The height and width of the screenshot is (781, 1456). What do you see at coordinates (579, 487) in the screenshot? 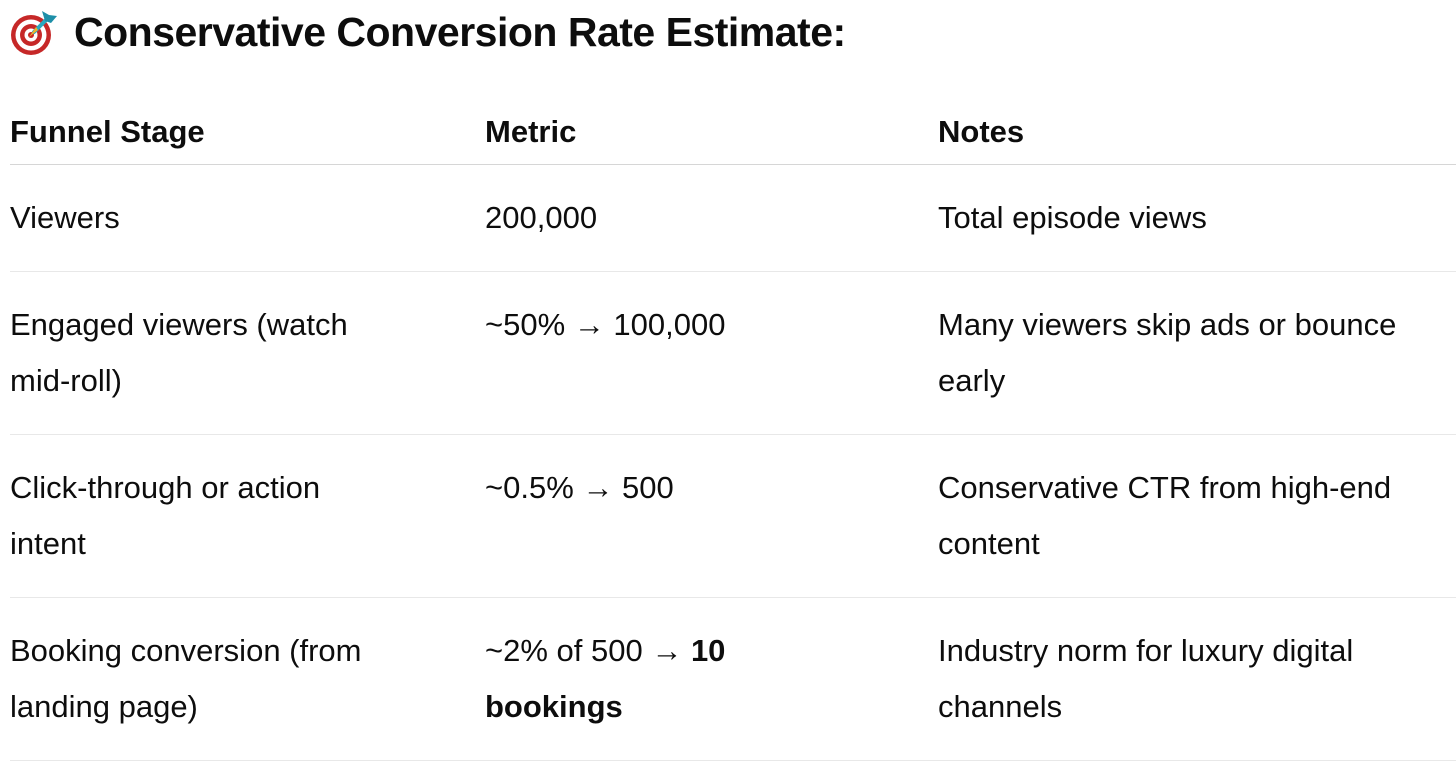
I see `metric-text: ~0.5% → 500` at bounding box center [579, 487].